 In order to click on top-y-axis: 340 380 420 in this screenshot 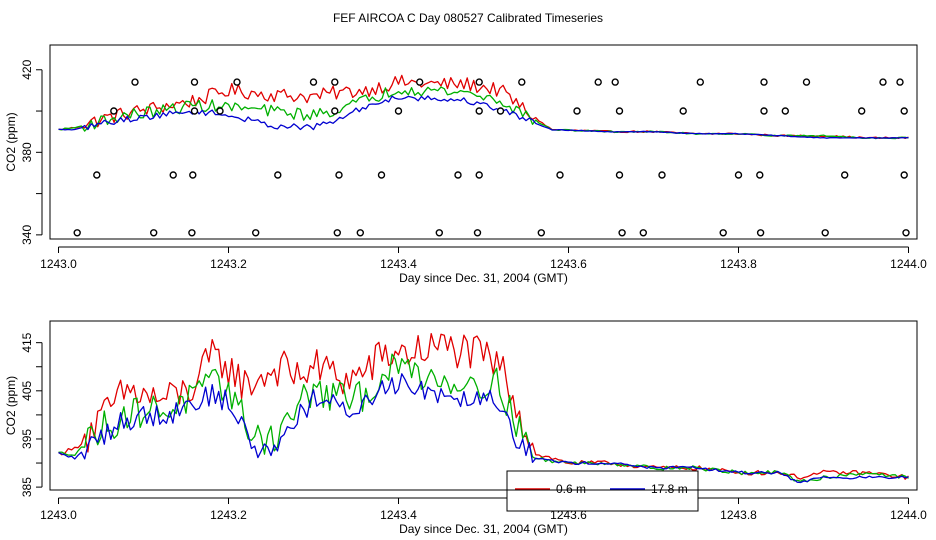, I will do `click(31, 152)`.